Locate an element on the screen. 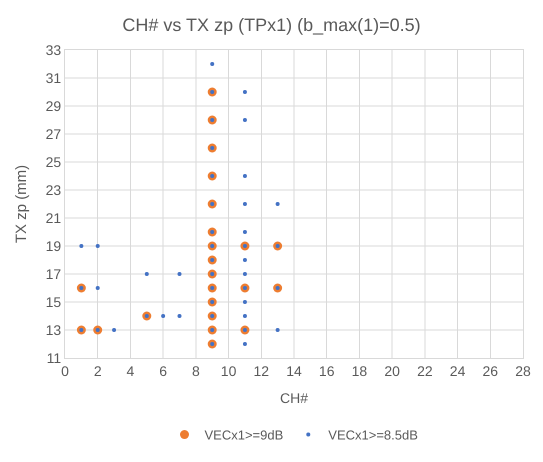 This screenshot has height=462, width=543. x-tick-label: 6 is located at coordinates (163, 370).